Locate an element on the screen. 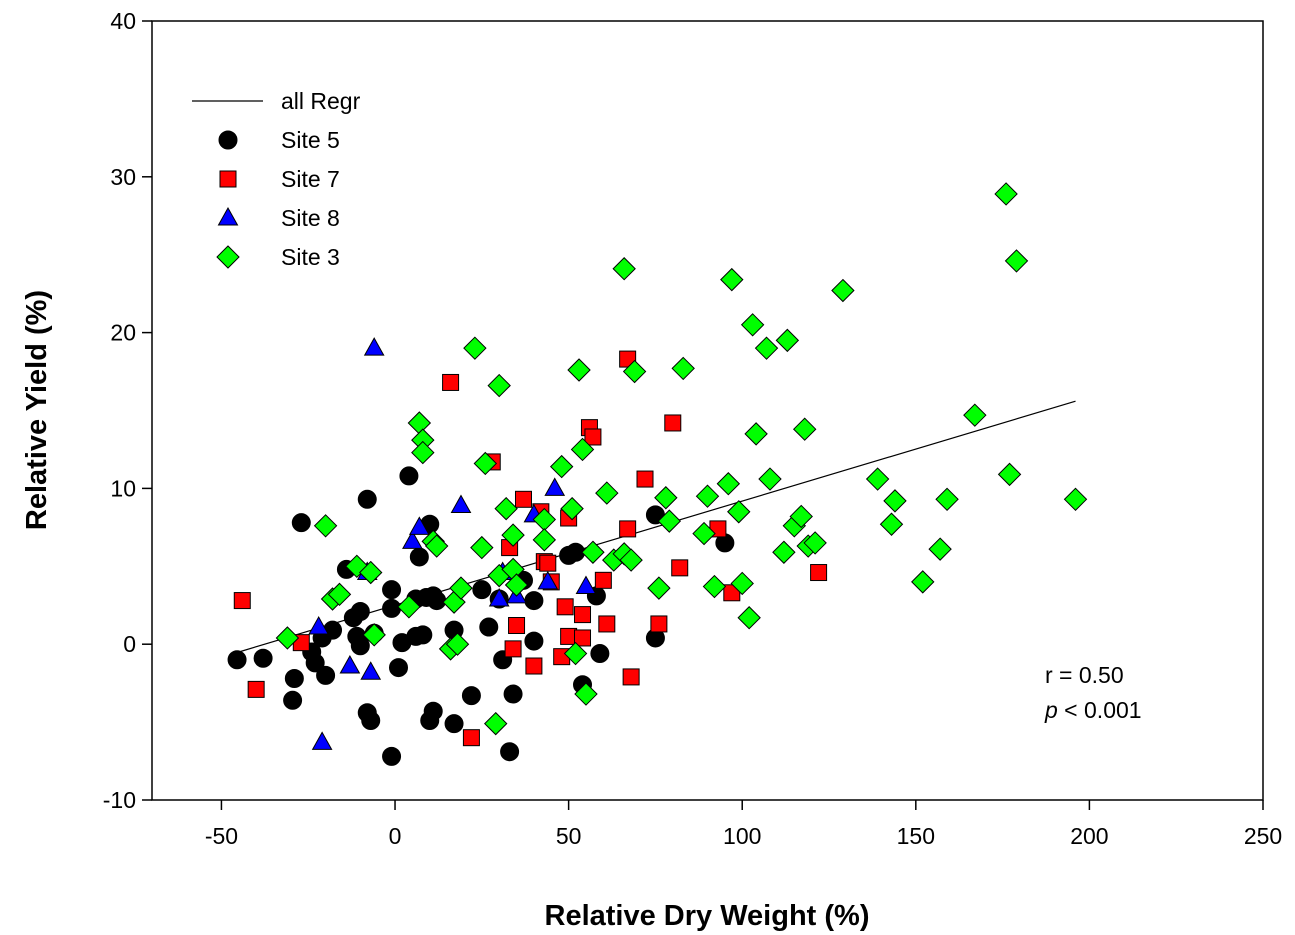 The height and width of the screenshot is (935, 1295). y-tick-label: 40 is located at coordinates (123, 21).